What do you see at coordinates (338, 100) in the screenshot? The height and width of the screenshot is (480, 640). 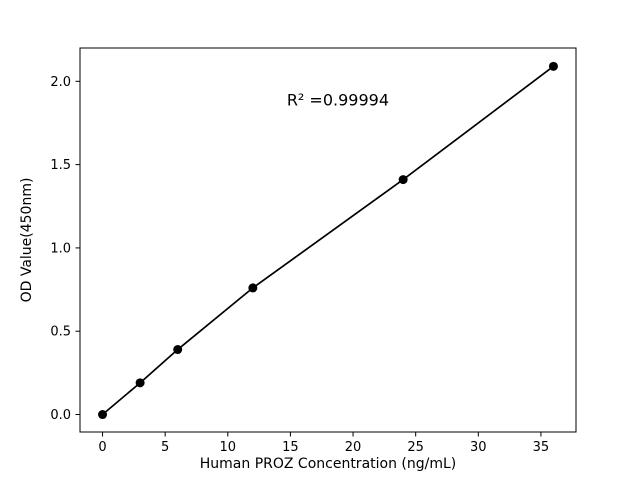 I see `r-squared-annotation: R² =0.99994` at bounding box center [338, 100].